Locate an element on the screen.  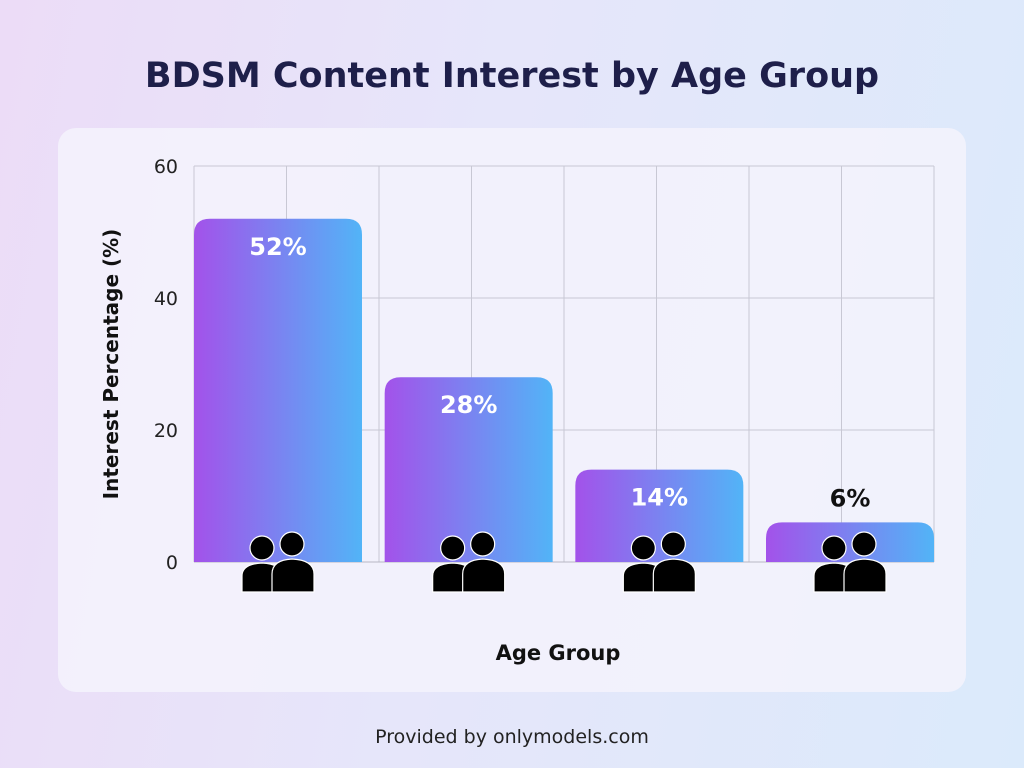
data-label: 52% is located at coordinates (277, 247).